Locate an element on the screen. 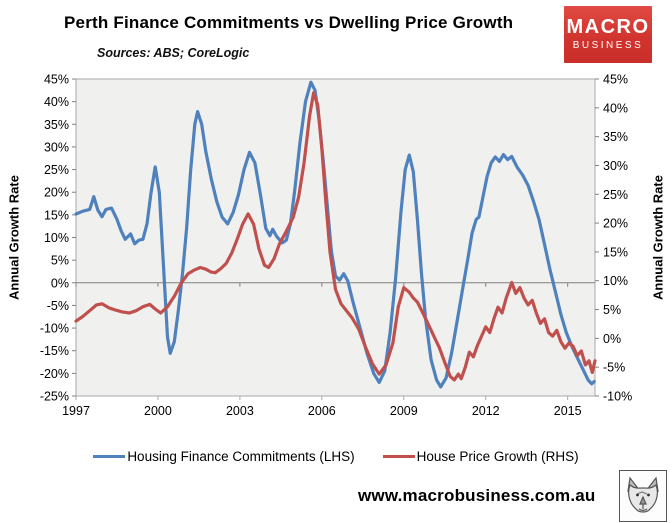 This screenshot has height=523, width=672. left-axis-tick-label: 30% is located at coordinates (56, 147).